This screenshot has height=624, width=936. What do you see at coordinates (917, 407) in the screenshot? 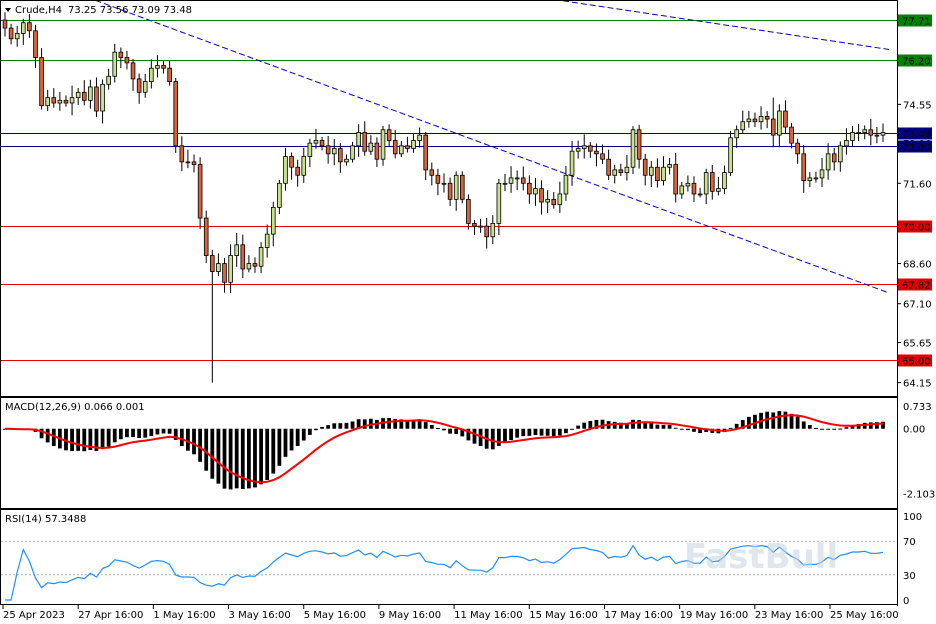
I see `macd-tick-label-0: 0.733` at bounding box center [917, 407].